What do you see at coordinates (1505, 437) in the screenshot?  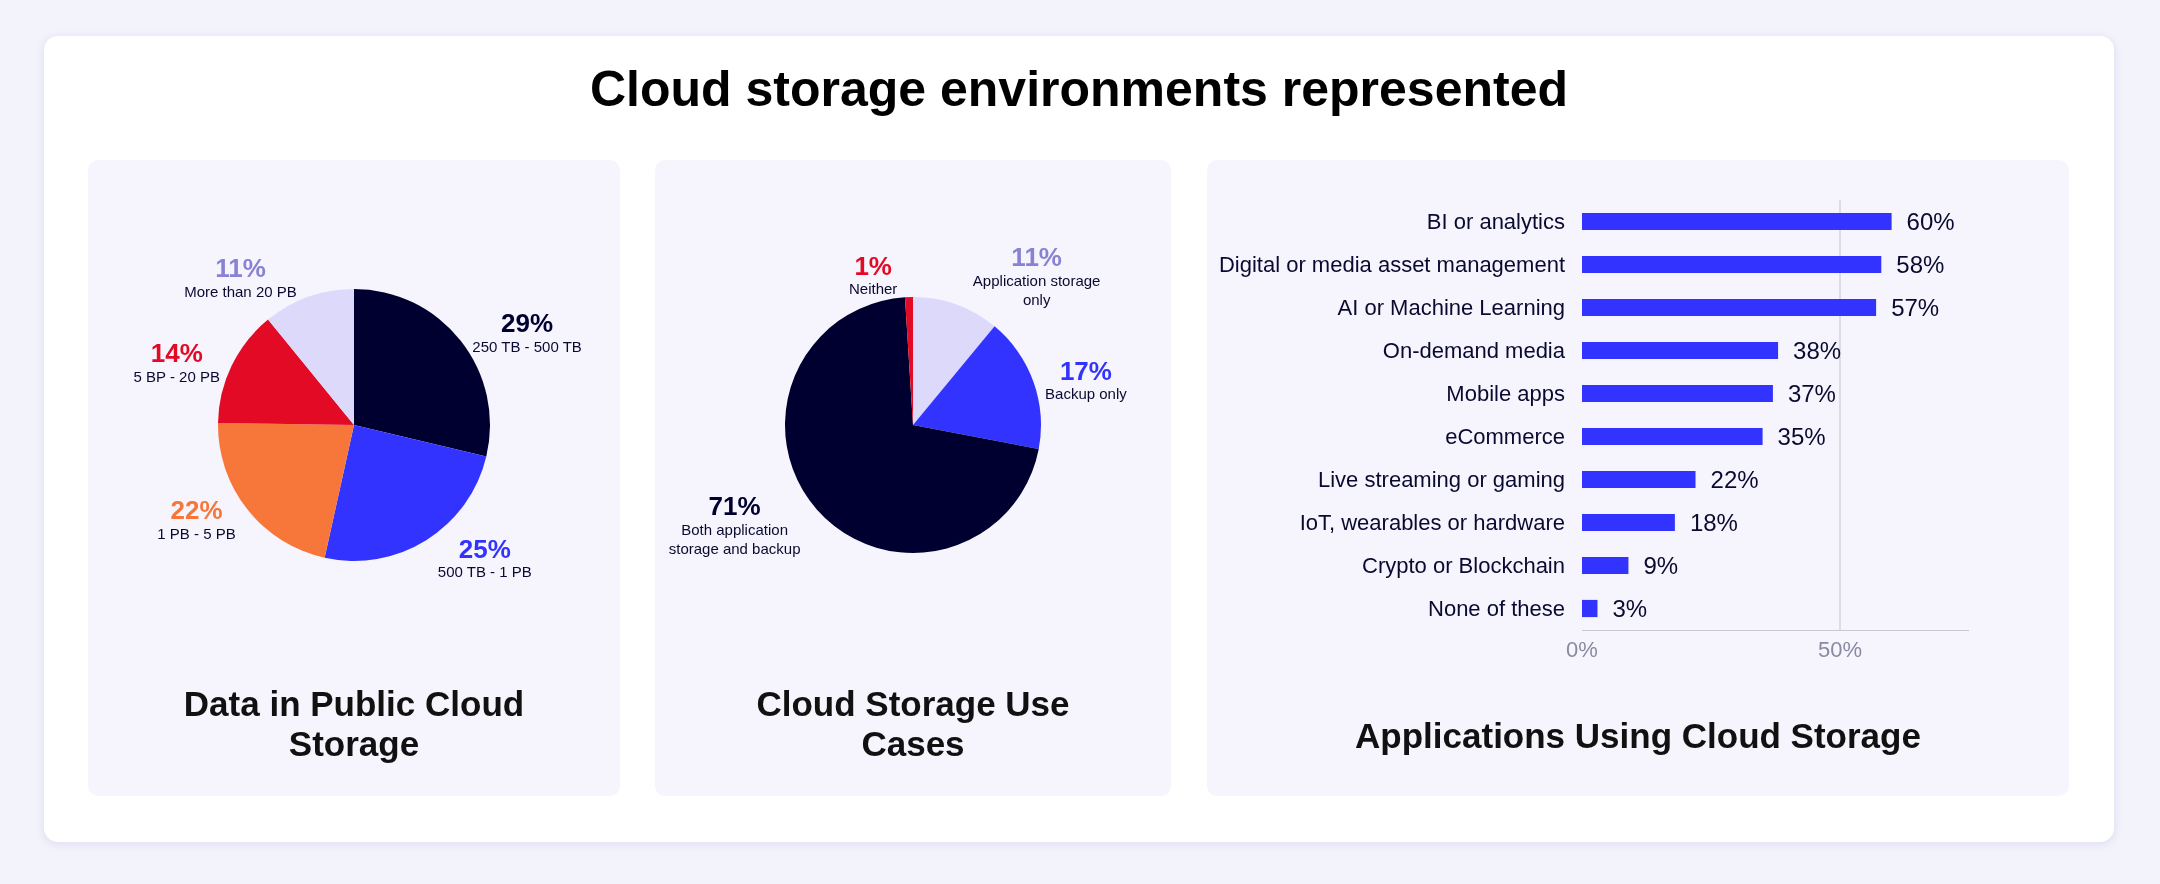 I see `y-tick-label: eCommerce` at bounding box center [1505, 437].